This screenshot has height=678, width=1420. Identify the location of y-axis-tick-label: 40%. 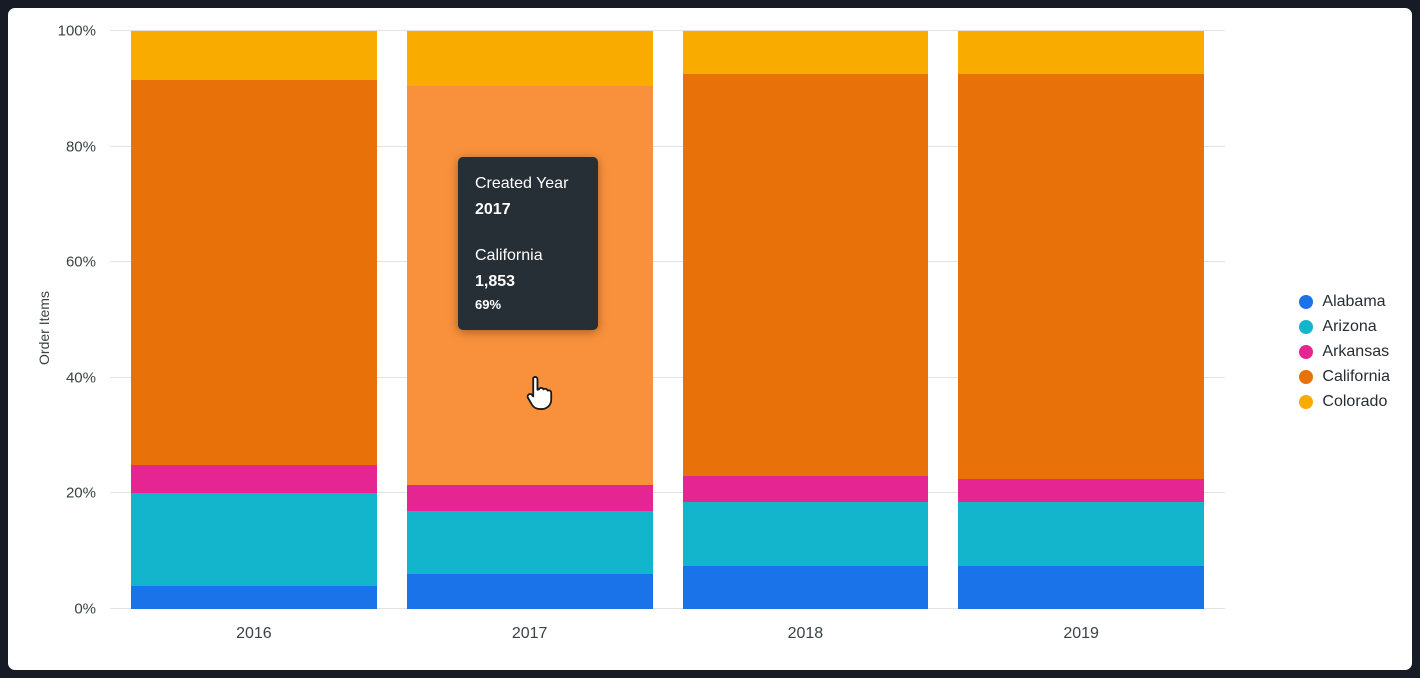
(80, 378).